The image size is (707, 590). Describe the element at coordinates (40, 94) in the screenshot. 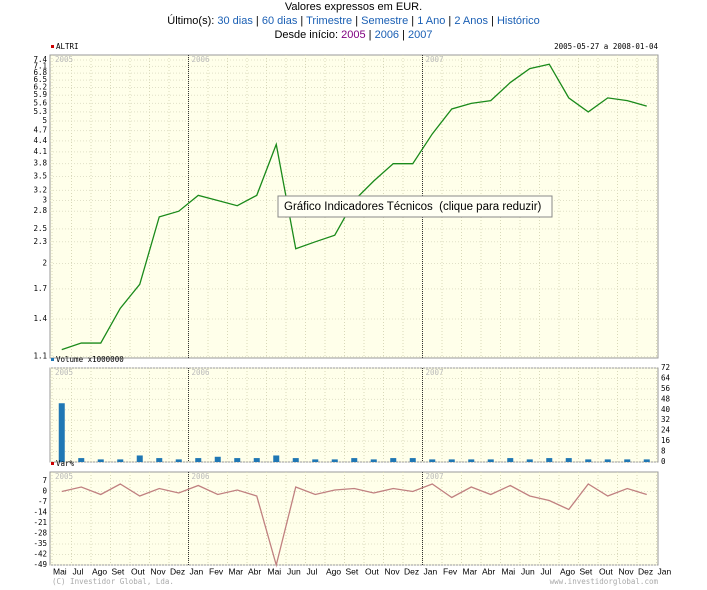

I see `y-tick-label: 5.9` at that location.